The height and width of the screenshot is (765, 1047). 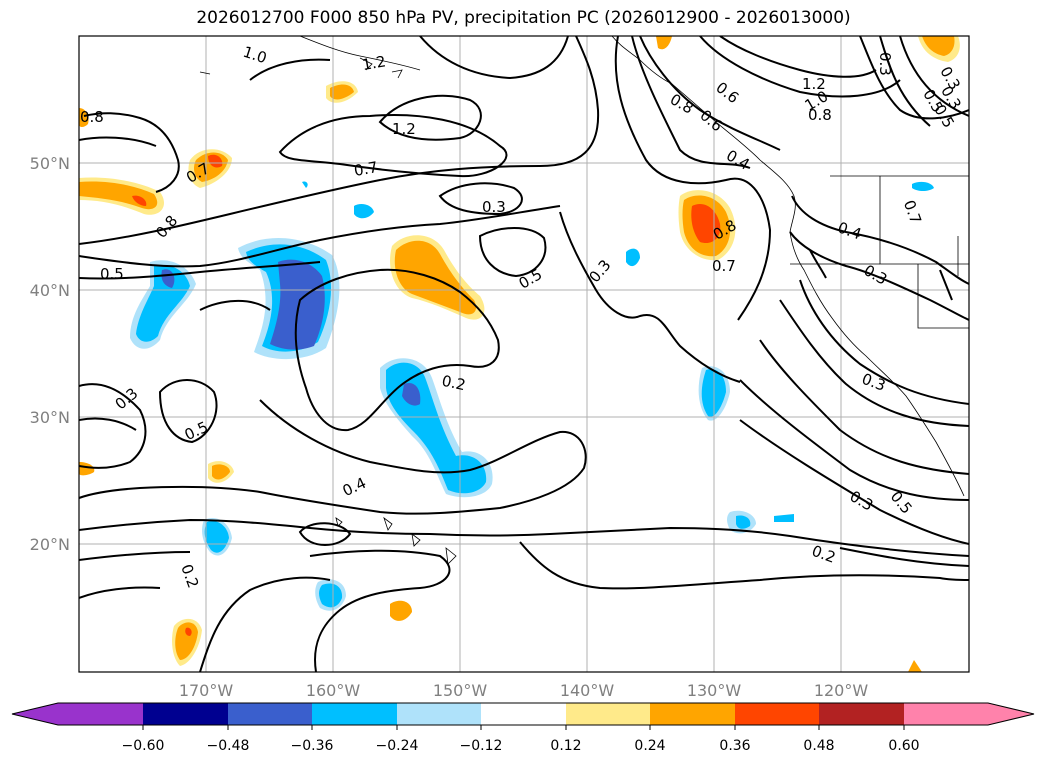 What do you see at coordinates (565, 746) in the screenshot?
I see `colorbar-tick-label: 0.12` at bounding box center [565, 746].